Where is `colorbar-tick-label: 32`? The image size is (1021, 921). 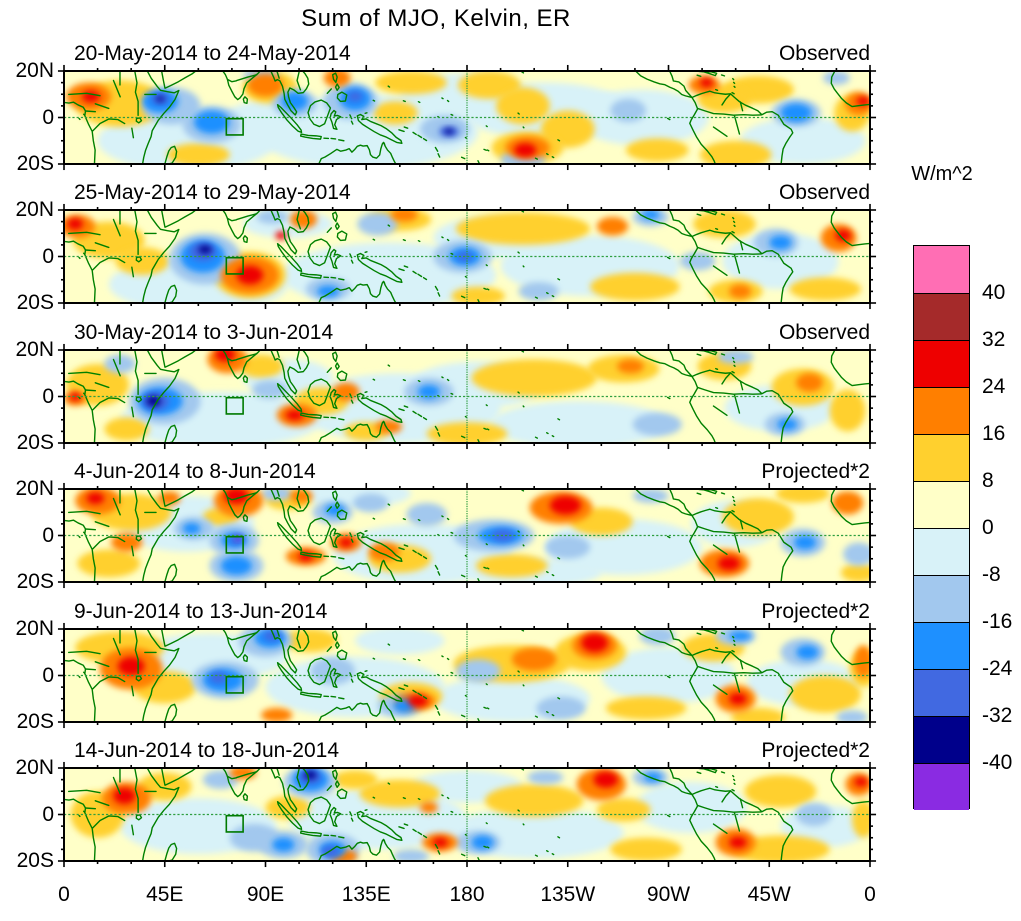 colorbar-tick-label: 32 is located at coordinates (994, 339).